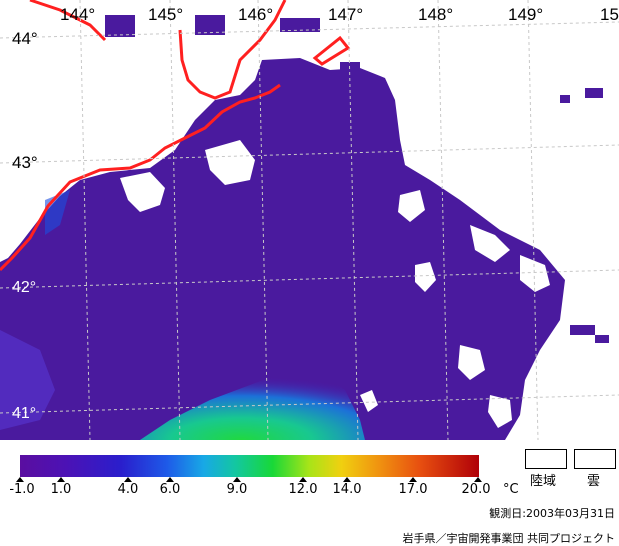  I want to click on coastal-water-west, so click(27, 380).